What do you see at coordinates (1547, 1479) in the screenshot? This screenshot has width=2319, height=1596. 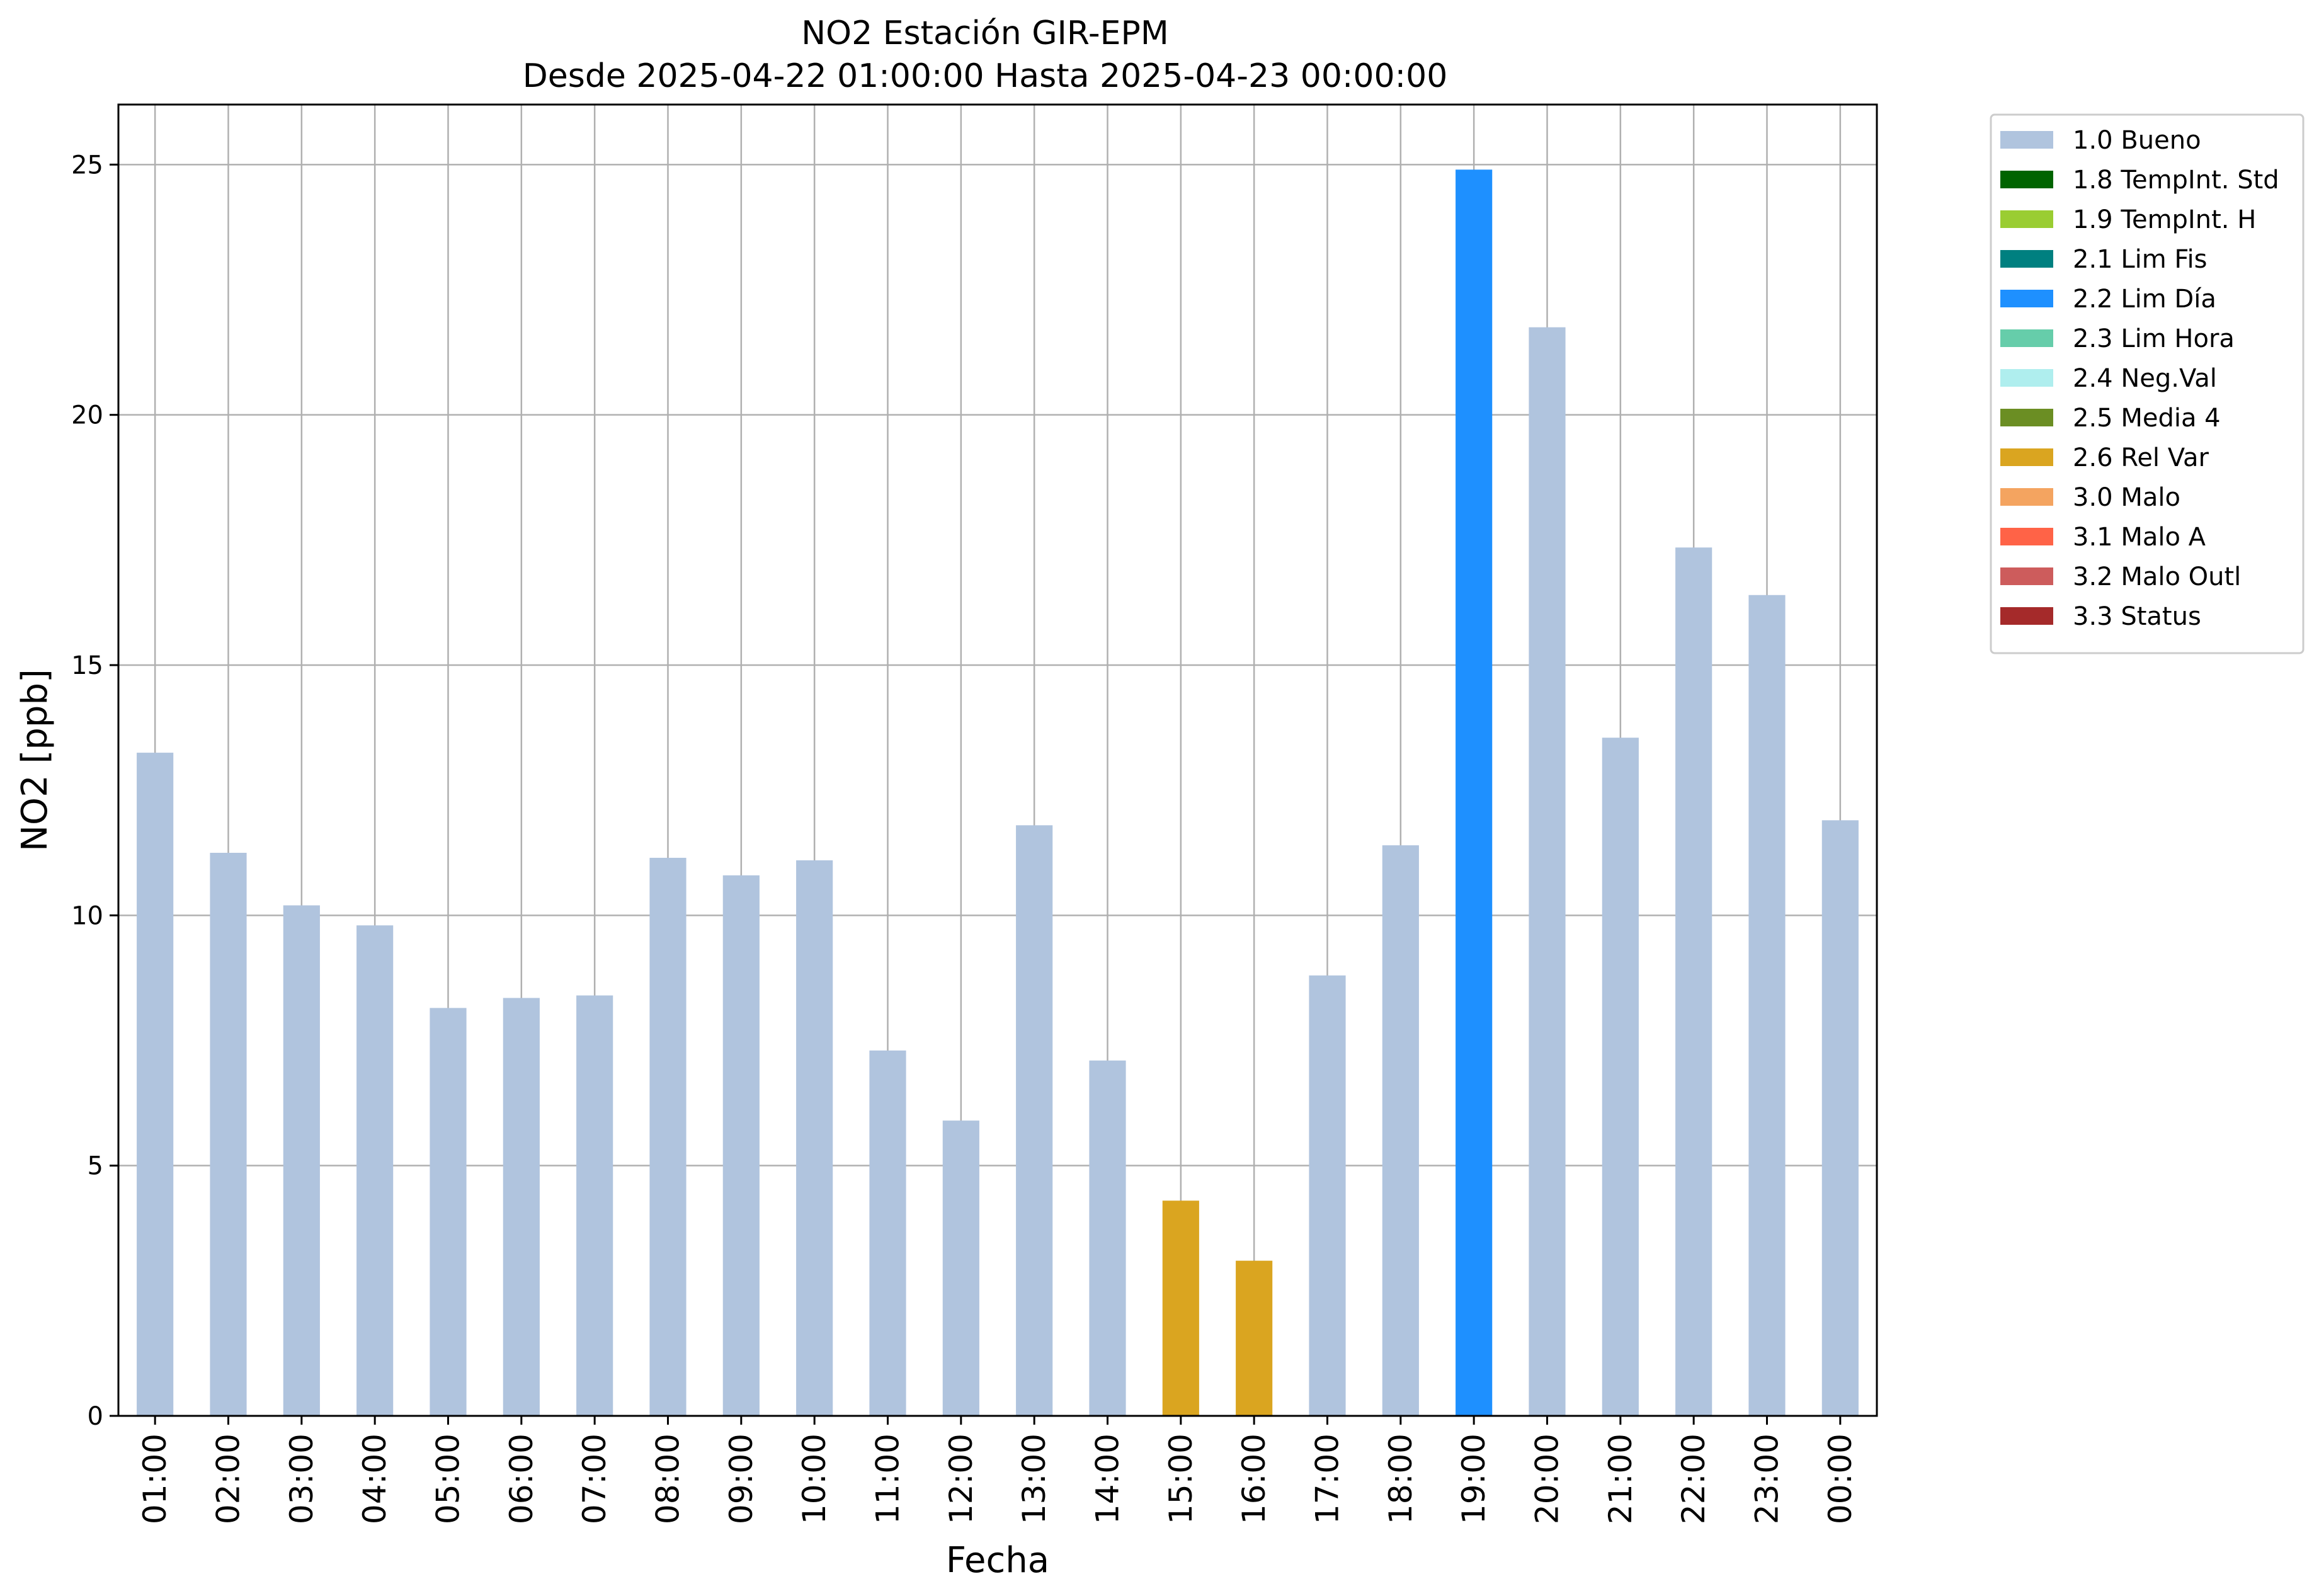 I see `x-tick-label: 20:00` at bounding box center [1547, 1479].